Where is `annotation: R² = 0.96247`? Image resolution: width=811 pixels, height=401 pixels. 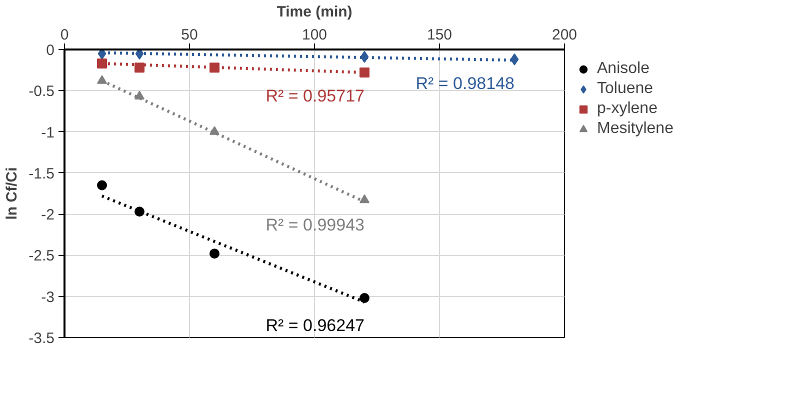
annotation: R² = 0.96247 is located at coordinates (315, 326).